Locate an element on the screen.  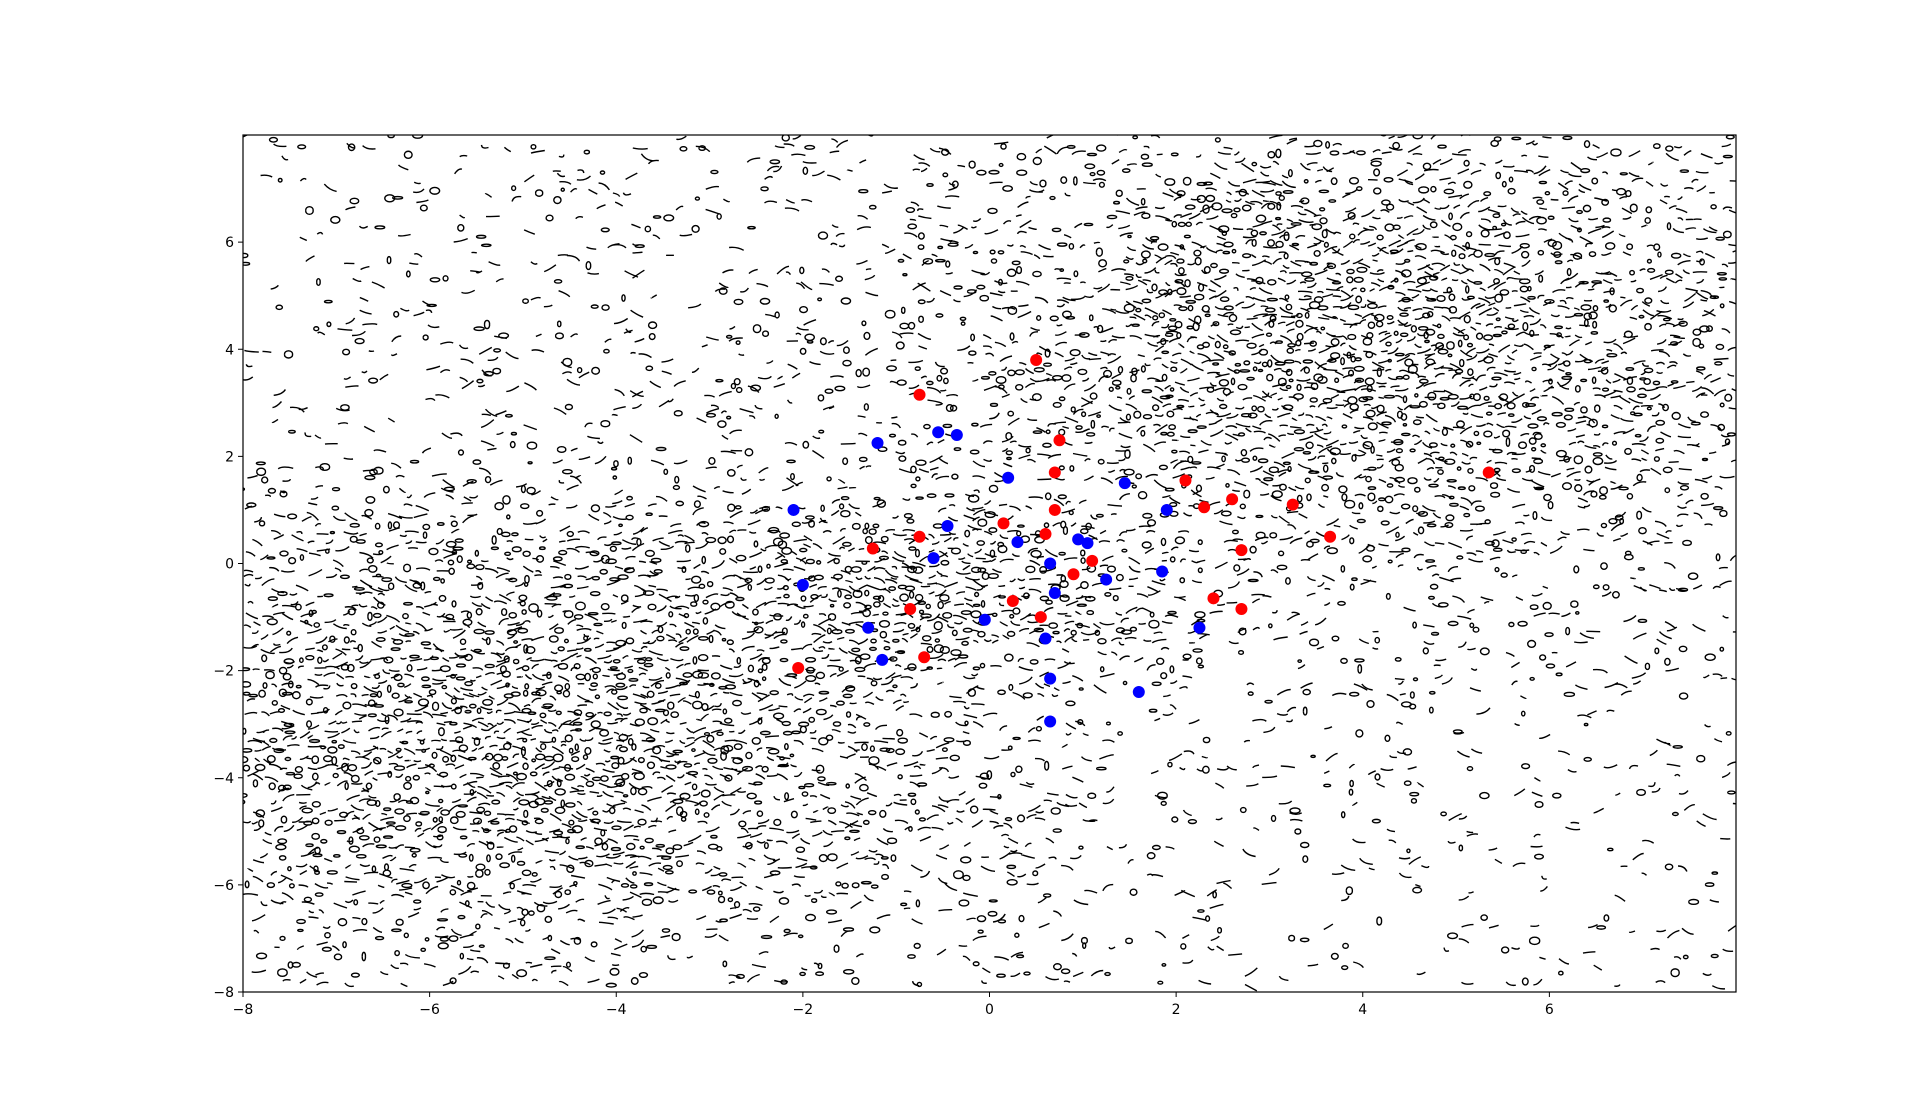
y-tick-label: −4 is located at coordinates (223, 779).